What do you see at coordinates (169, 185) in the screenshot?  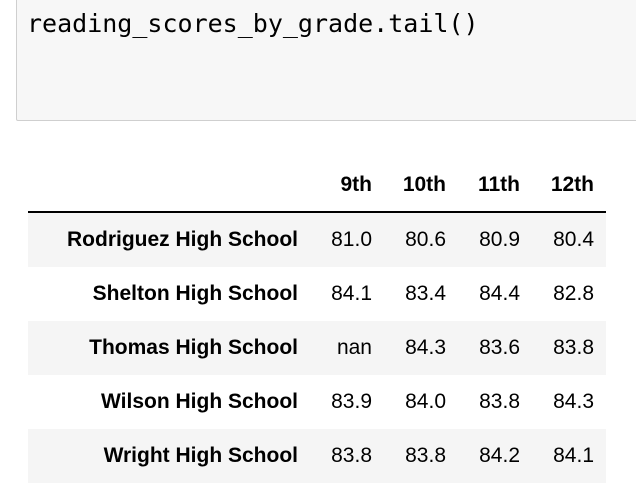 I see `index-header` at bounding box center [169, 185].